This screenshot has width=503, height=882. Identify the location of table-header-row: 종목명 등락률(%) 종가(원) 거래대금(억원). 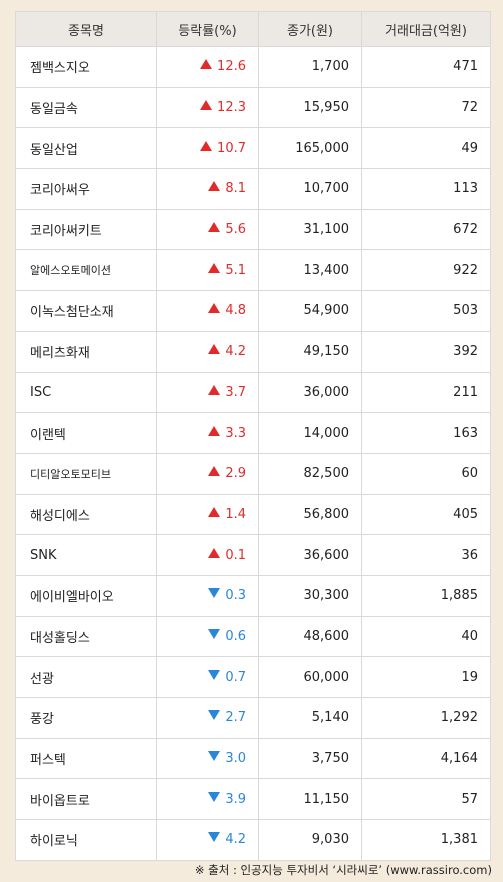
(253, 29).